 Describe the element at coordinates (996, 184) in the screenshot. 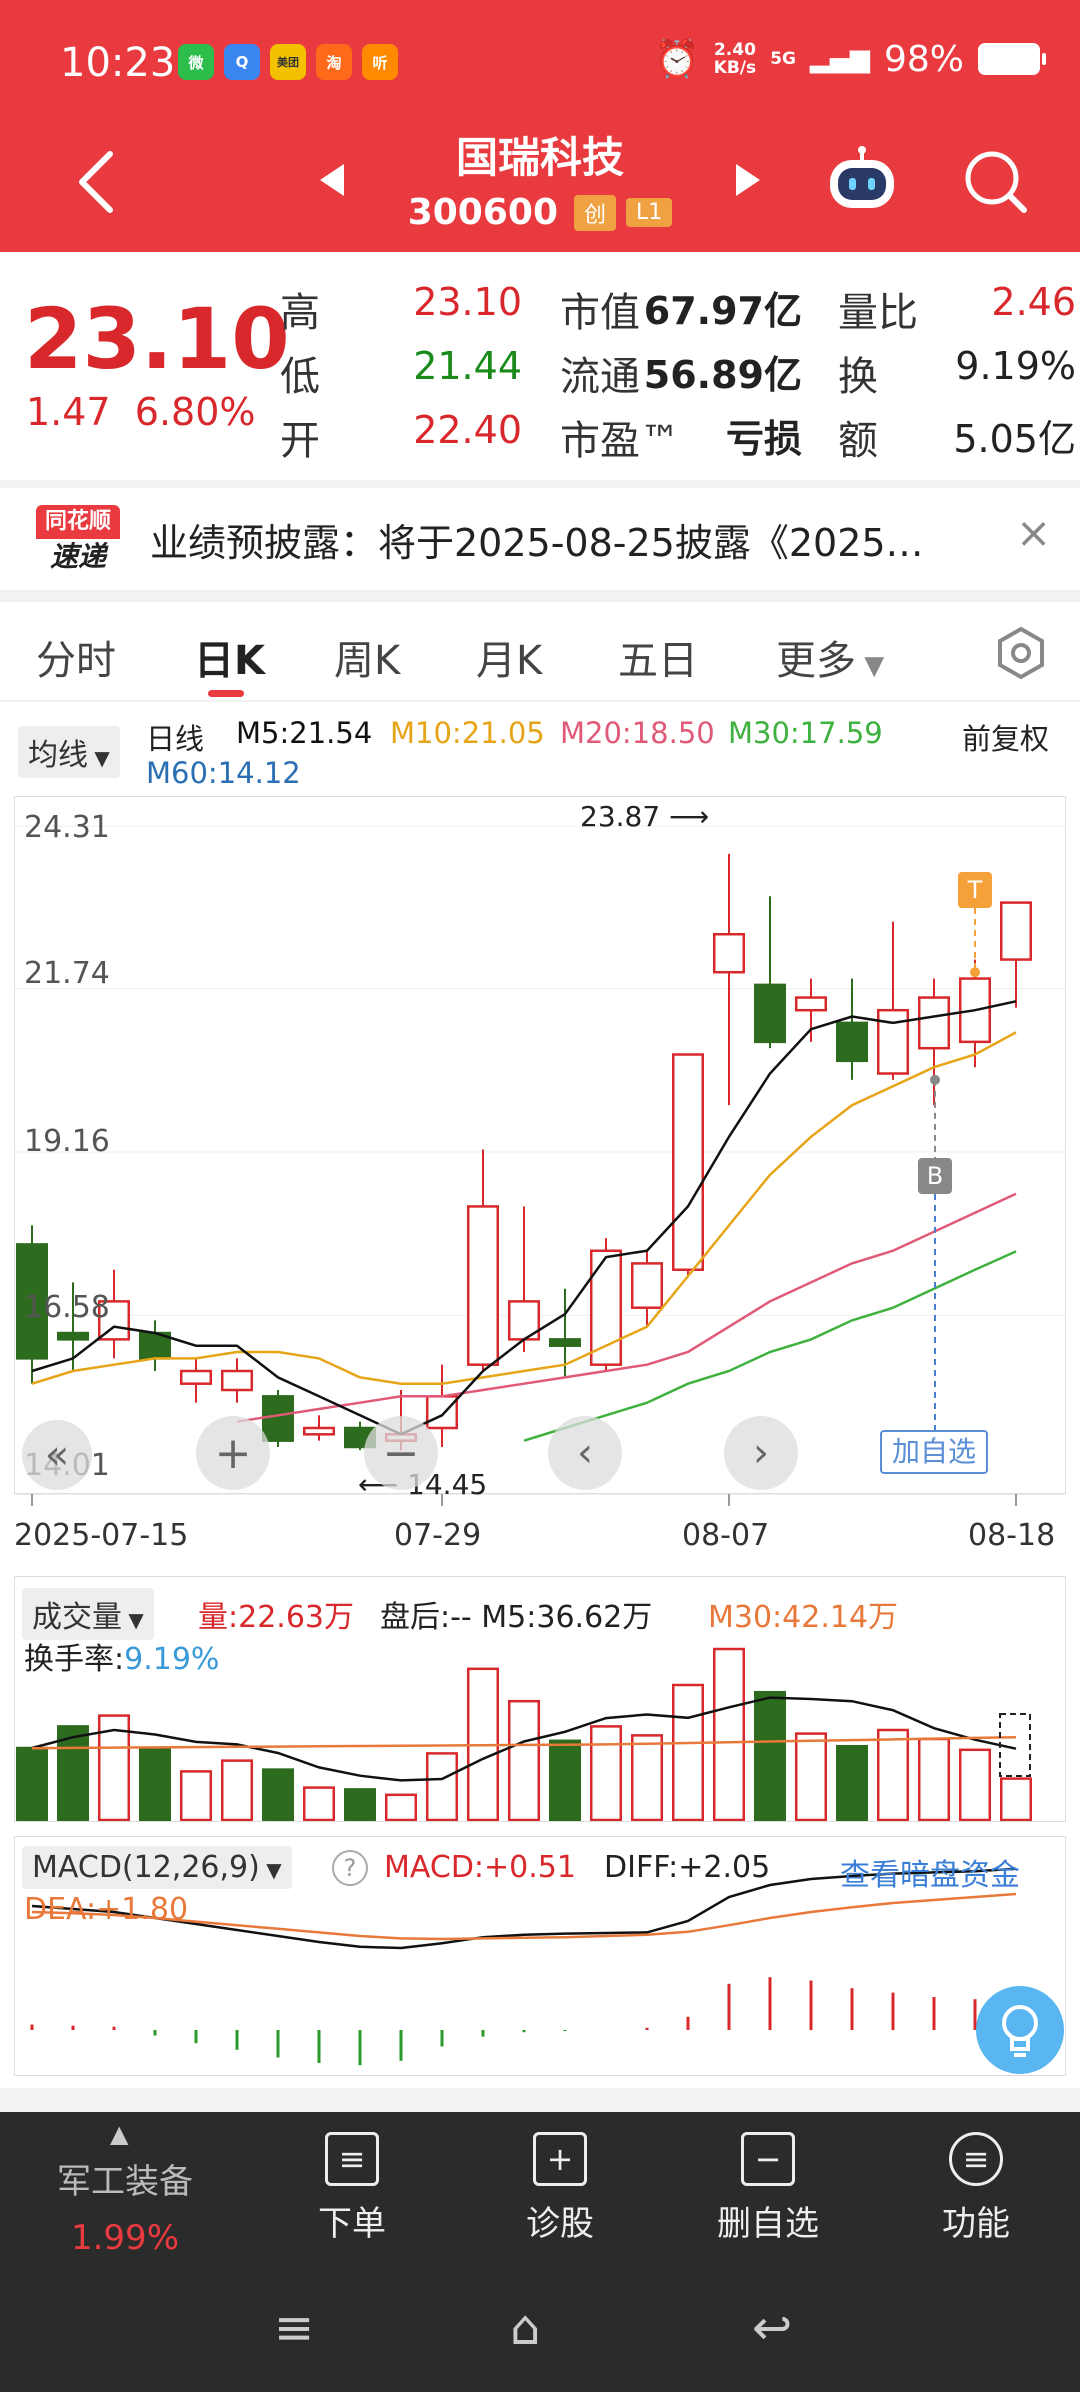

I see `search-button` at that location.